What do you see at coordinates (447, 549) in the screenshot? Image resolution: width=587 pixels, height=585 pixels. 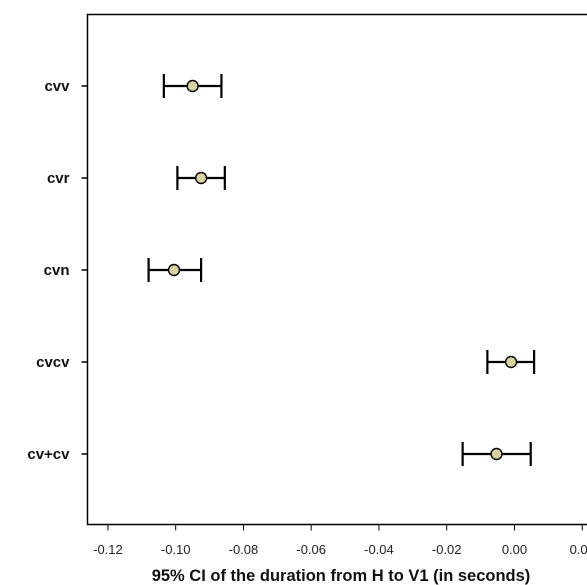 I see `x-tick-label: -0.02` at bounding box center [447, 549].